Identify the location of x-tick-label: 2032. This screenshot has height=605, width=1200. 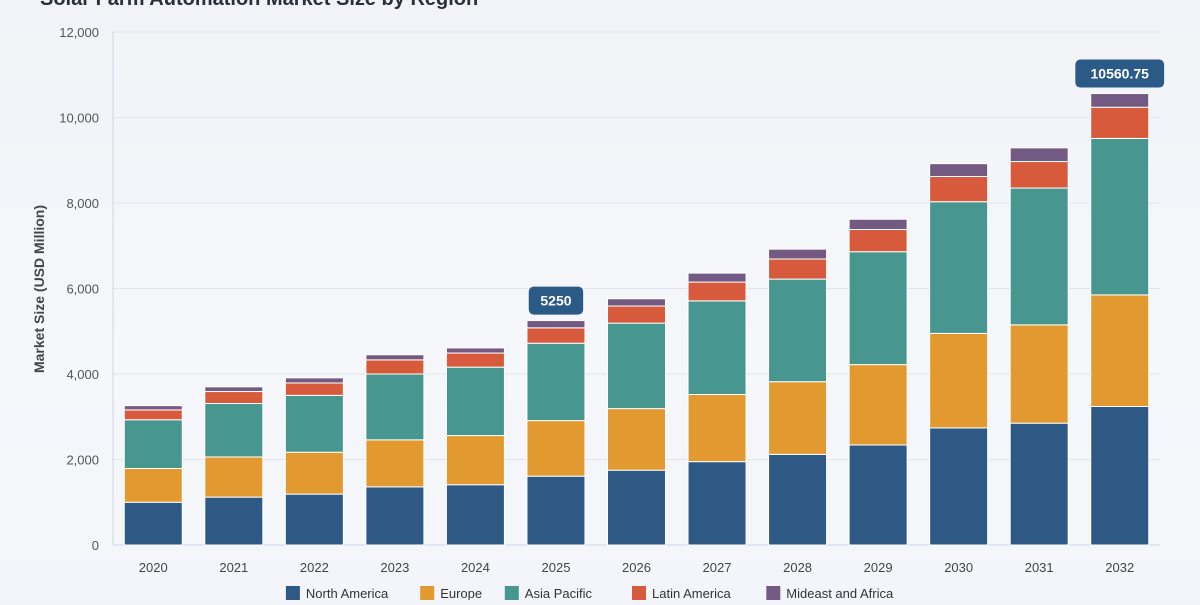
(1119, 567).